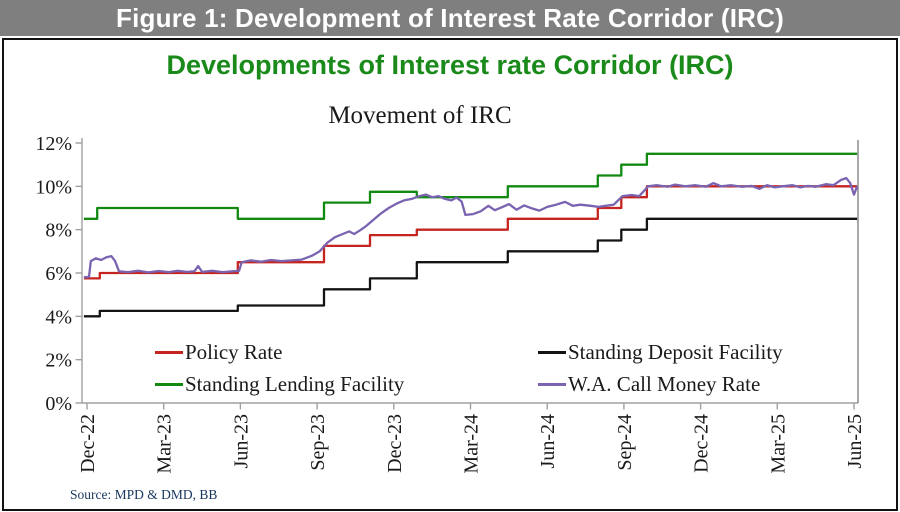  What do you see at coordinates (58, 404) in the screenshot?
I see `y-tick-label: 0%` at bounding box center [58, 404].